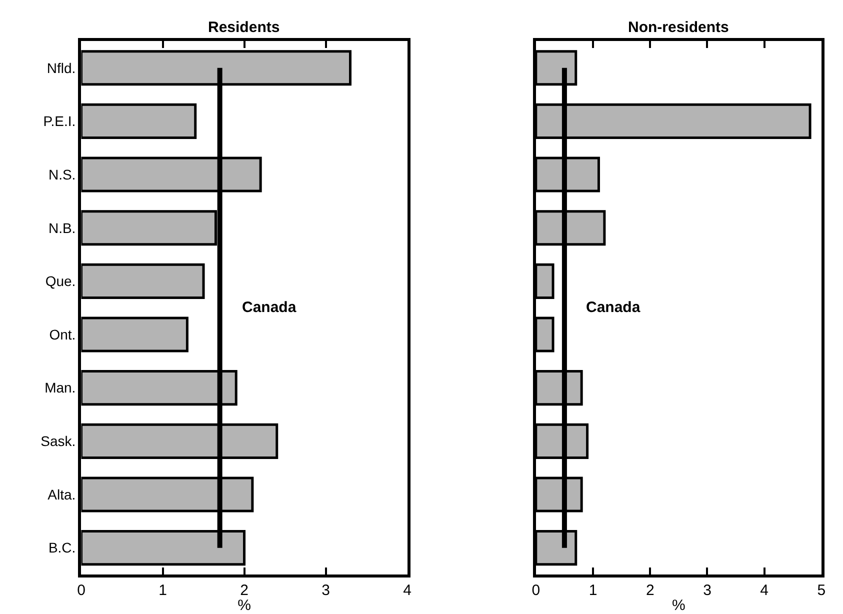  I want to click on y-tick-label: Nfld., so click(61, 68).